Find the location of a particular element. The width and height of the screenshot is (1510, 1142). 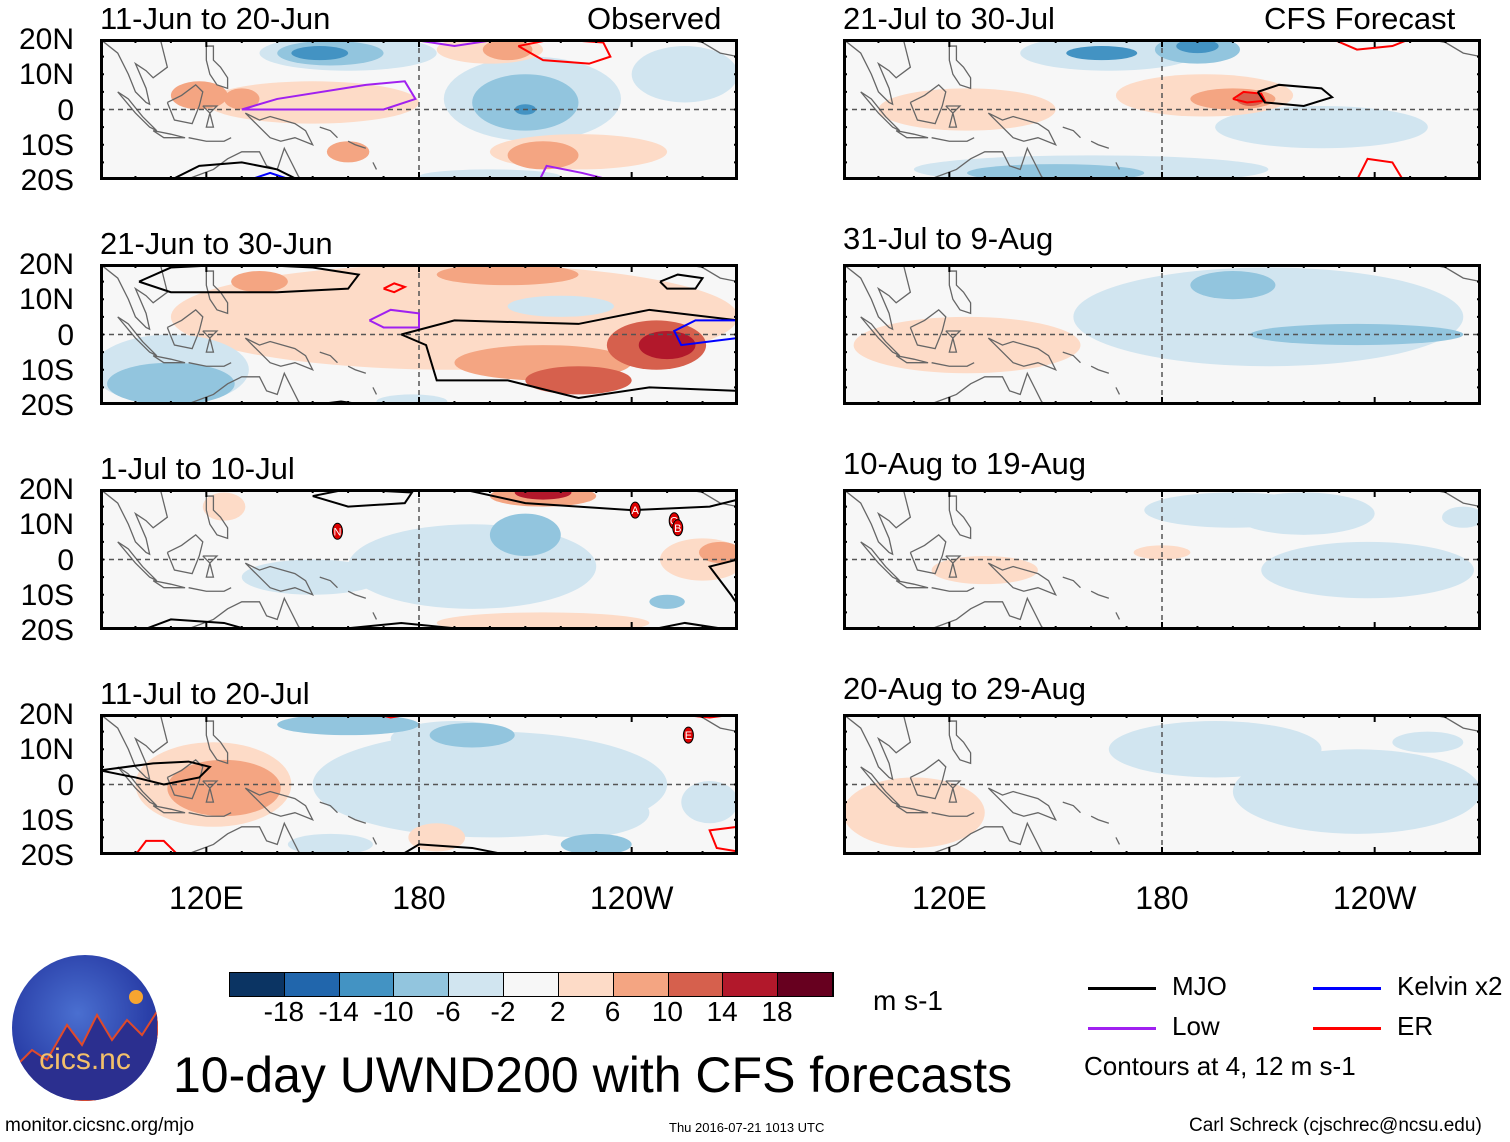

legend-line-er is located at coordinates (1347, 1028).